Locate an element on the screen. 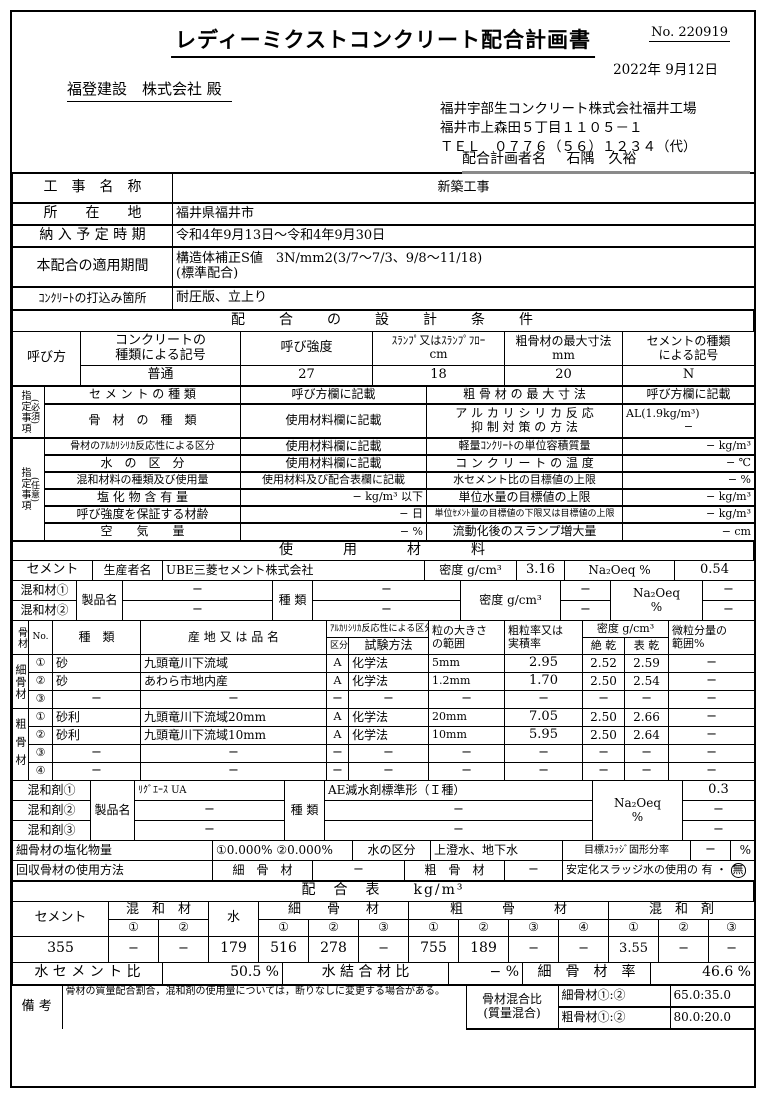 The width and height of the screenshot is (768, 1100). coarse-mix-label: 粗骨材①:② is located at coordinates (614, 1017).